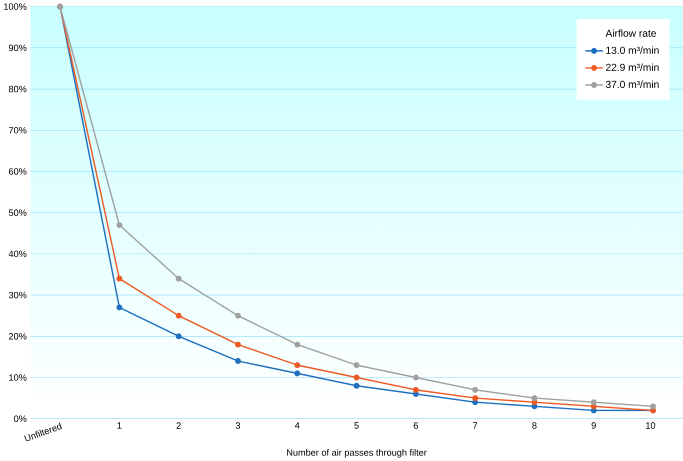  I want to click on x-tick-label: 6, so click(416, 425).